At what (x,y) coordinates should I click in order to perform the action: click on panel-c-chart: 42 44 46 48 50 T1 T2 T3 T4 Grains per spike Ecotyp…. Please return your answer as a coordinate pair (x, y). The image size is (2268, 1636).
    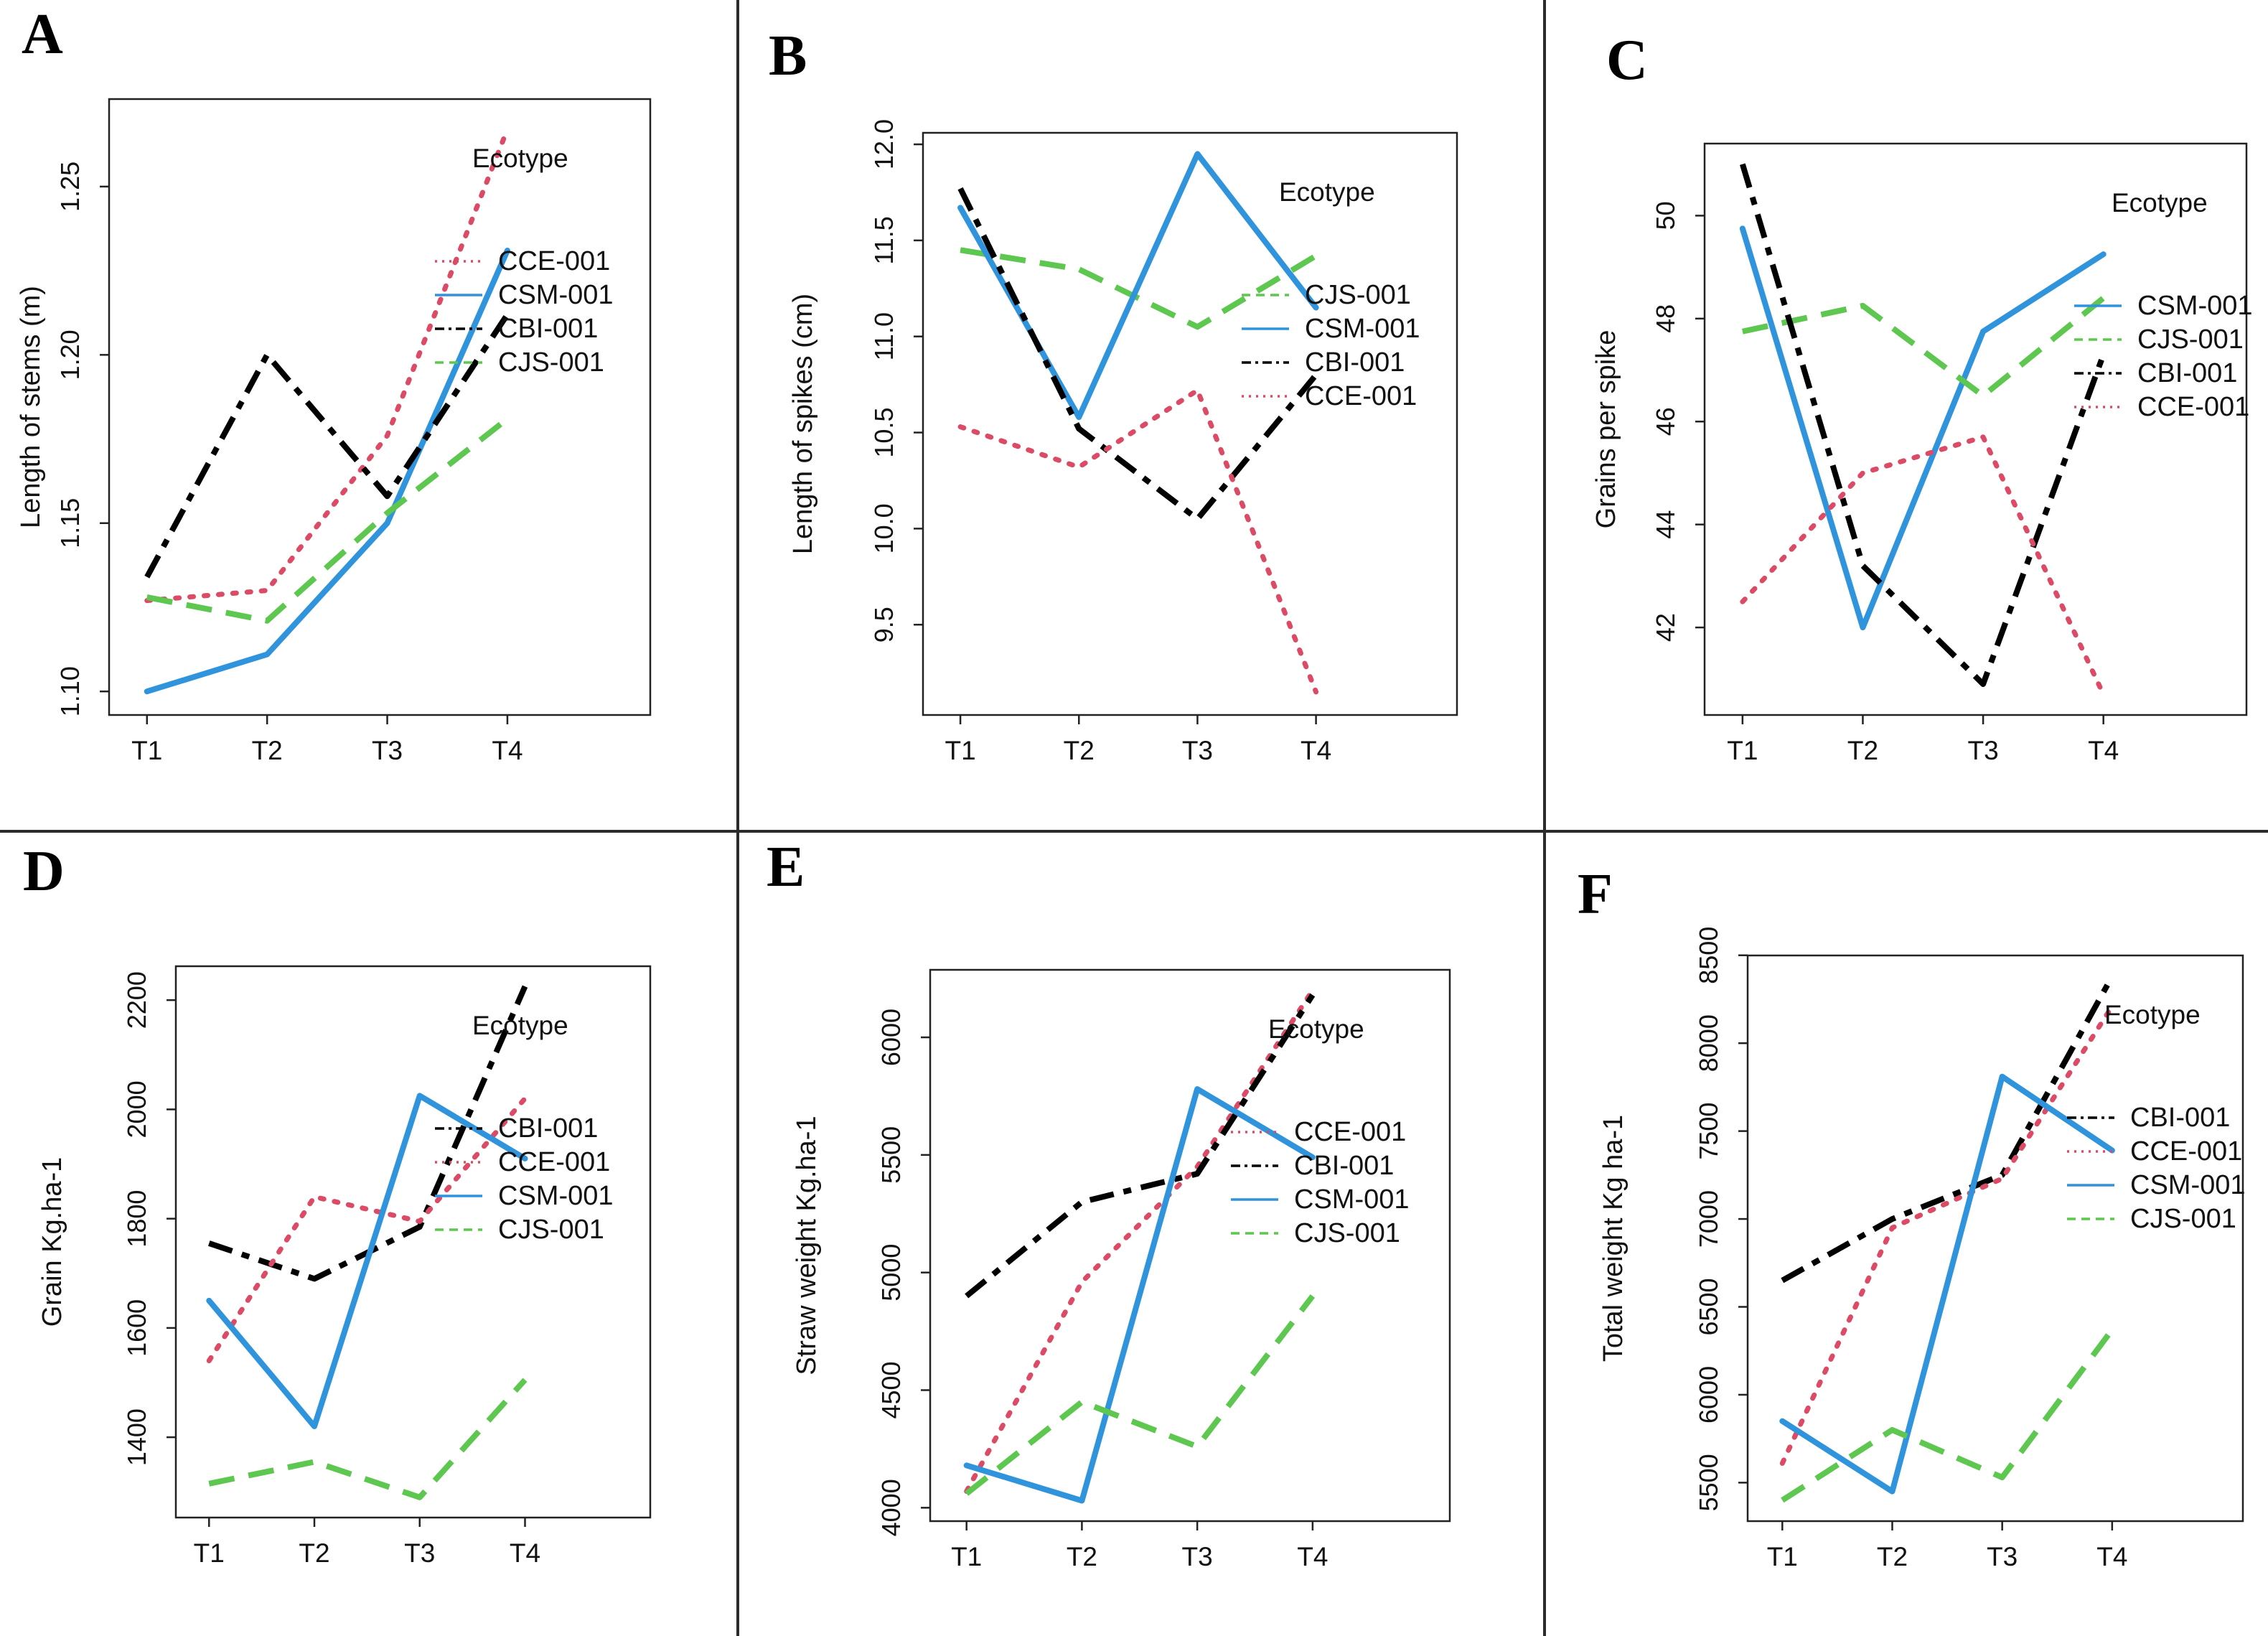
    Looking at the image, I should click on (1922, 453).